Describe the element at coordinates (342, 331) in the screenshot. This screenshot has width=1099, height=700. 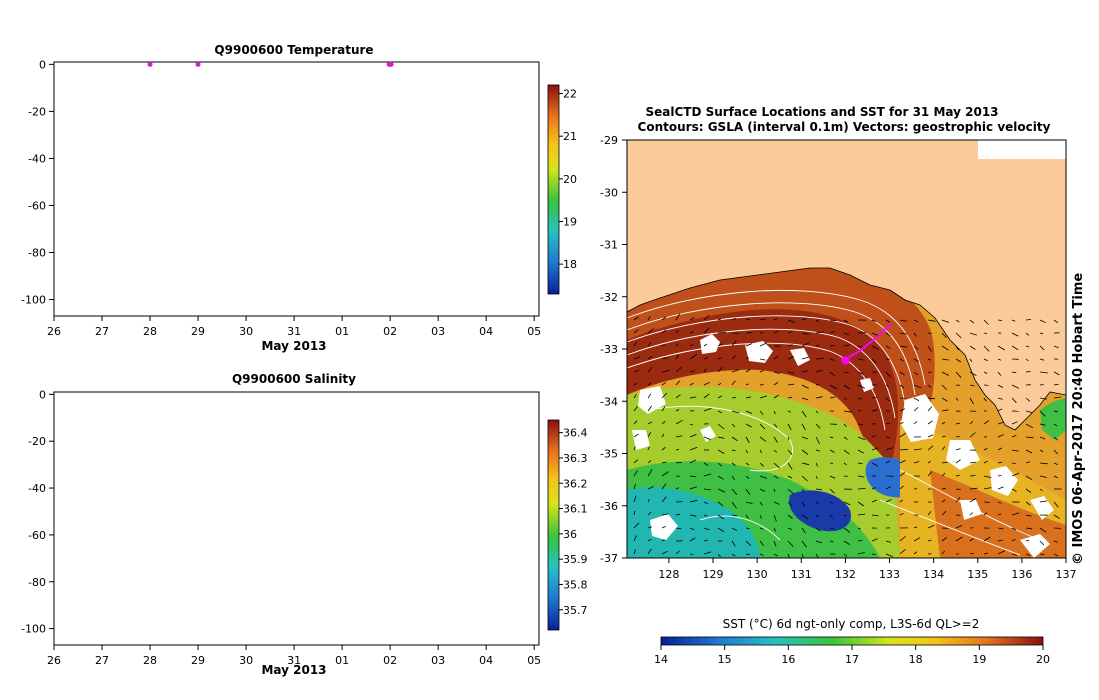
I see `x-tick-label: 01` at that location.